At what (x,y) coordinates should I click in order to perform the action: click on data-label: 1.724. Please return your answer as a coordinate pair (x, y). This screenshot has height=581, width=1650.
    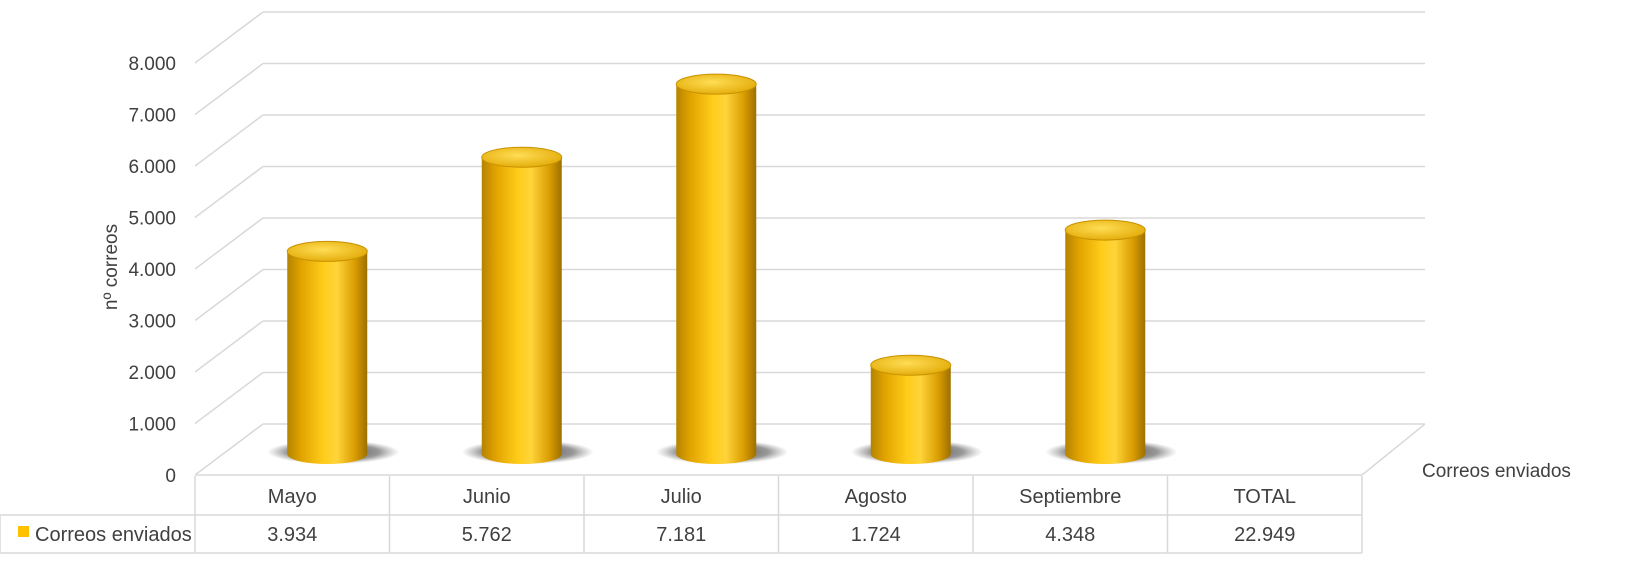
    Looking at the image, I should click on (876, 535).